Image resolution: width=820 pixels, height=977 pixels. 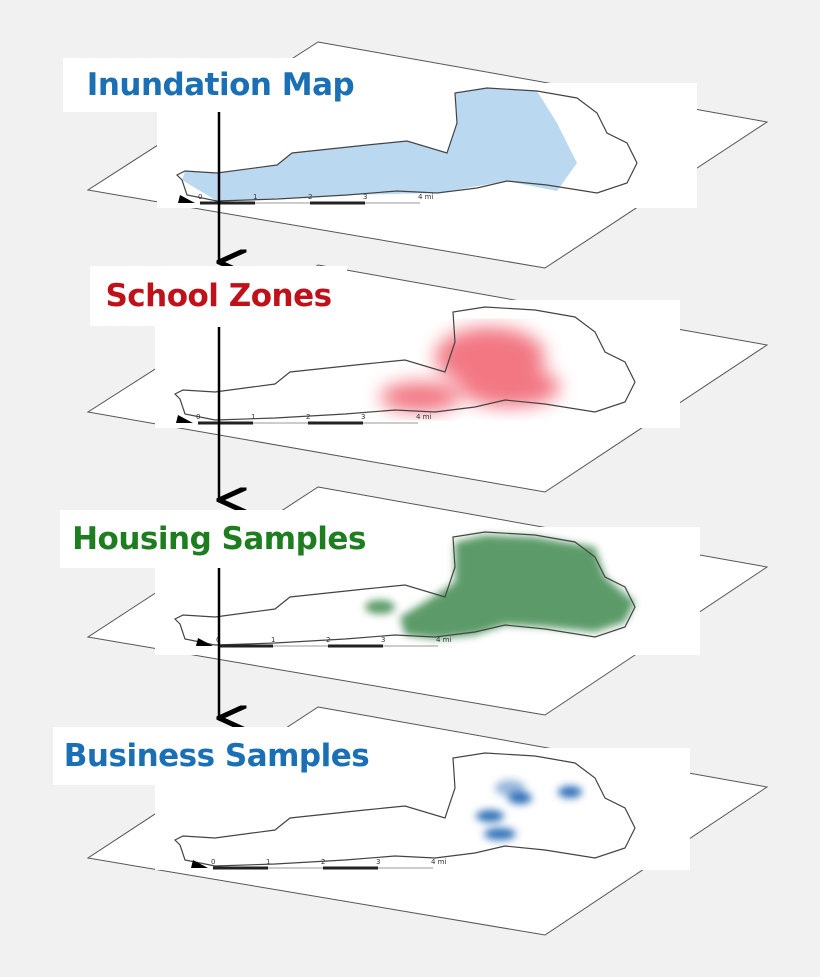 I want to click on business-sample-hotspots, so click(x=529, y=810).